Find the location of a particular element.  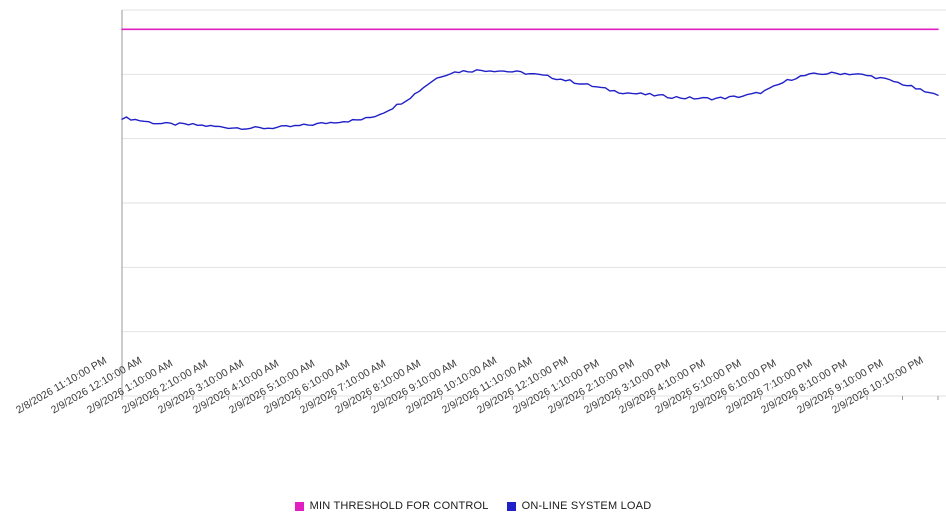

legend-entry-min-threshold: MIN THRESHOLD FOR CONTROL is located at coordinates (391, 506).